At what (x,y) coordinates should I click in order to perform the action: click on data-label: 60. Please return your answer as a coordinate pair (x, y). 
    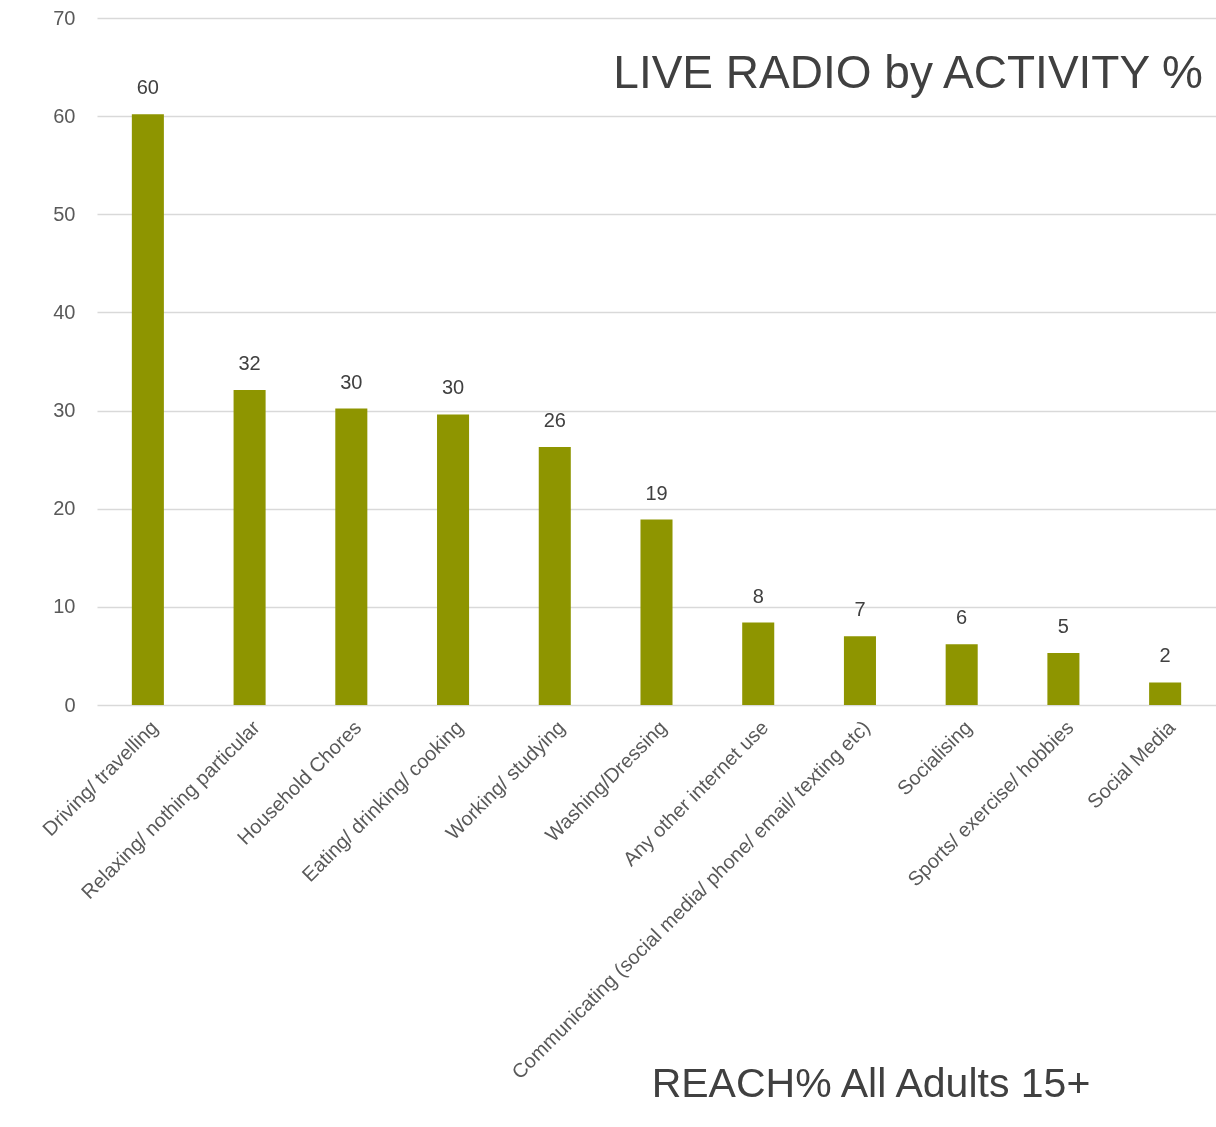
    Looking at the image, I should click on (147, 87).